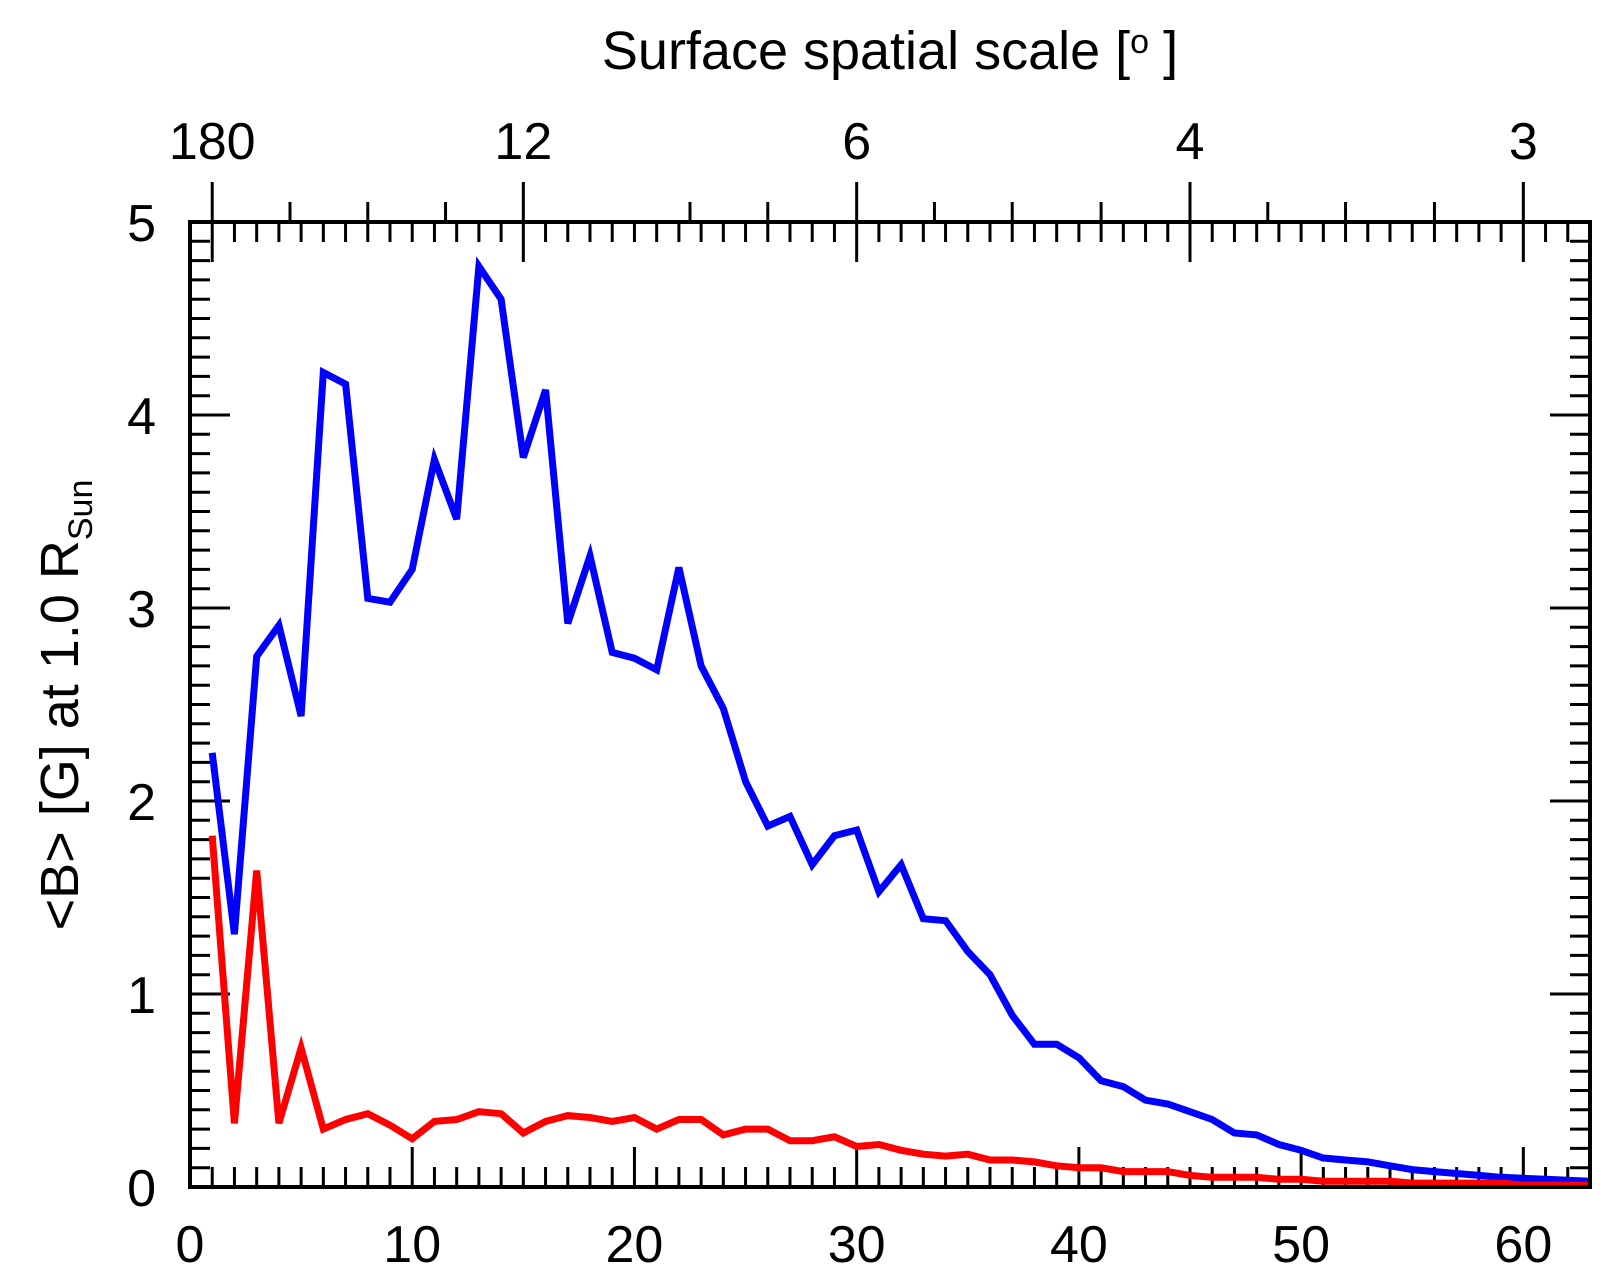 The image size is (1603, 1280). What do you see at coordinates (141, 803) in the screenshot?
I see `y-tick-label: 2` at bounding box center [141, 803].